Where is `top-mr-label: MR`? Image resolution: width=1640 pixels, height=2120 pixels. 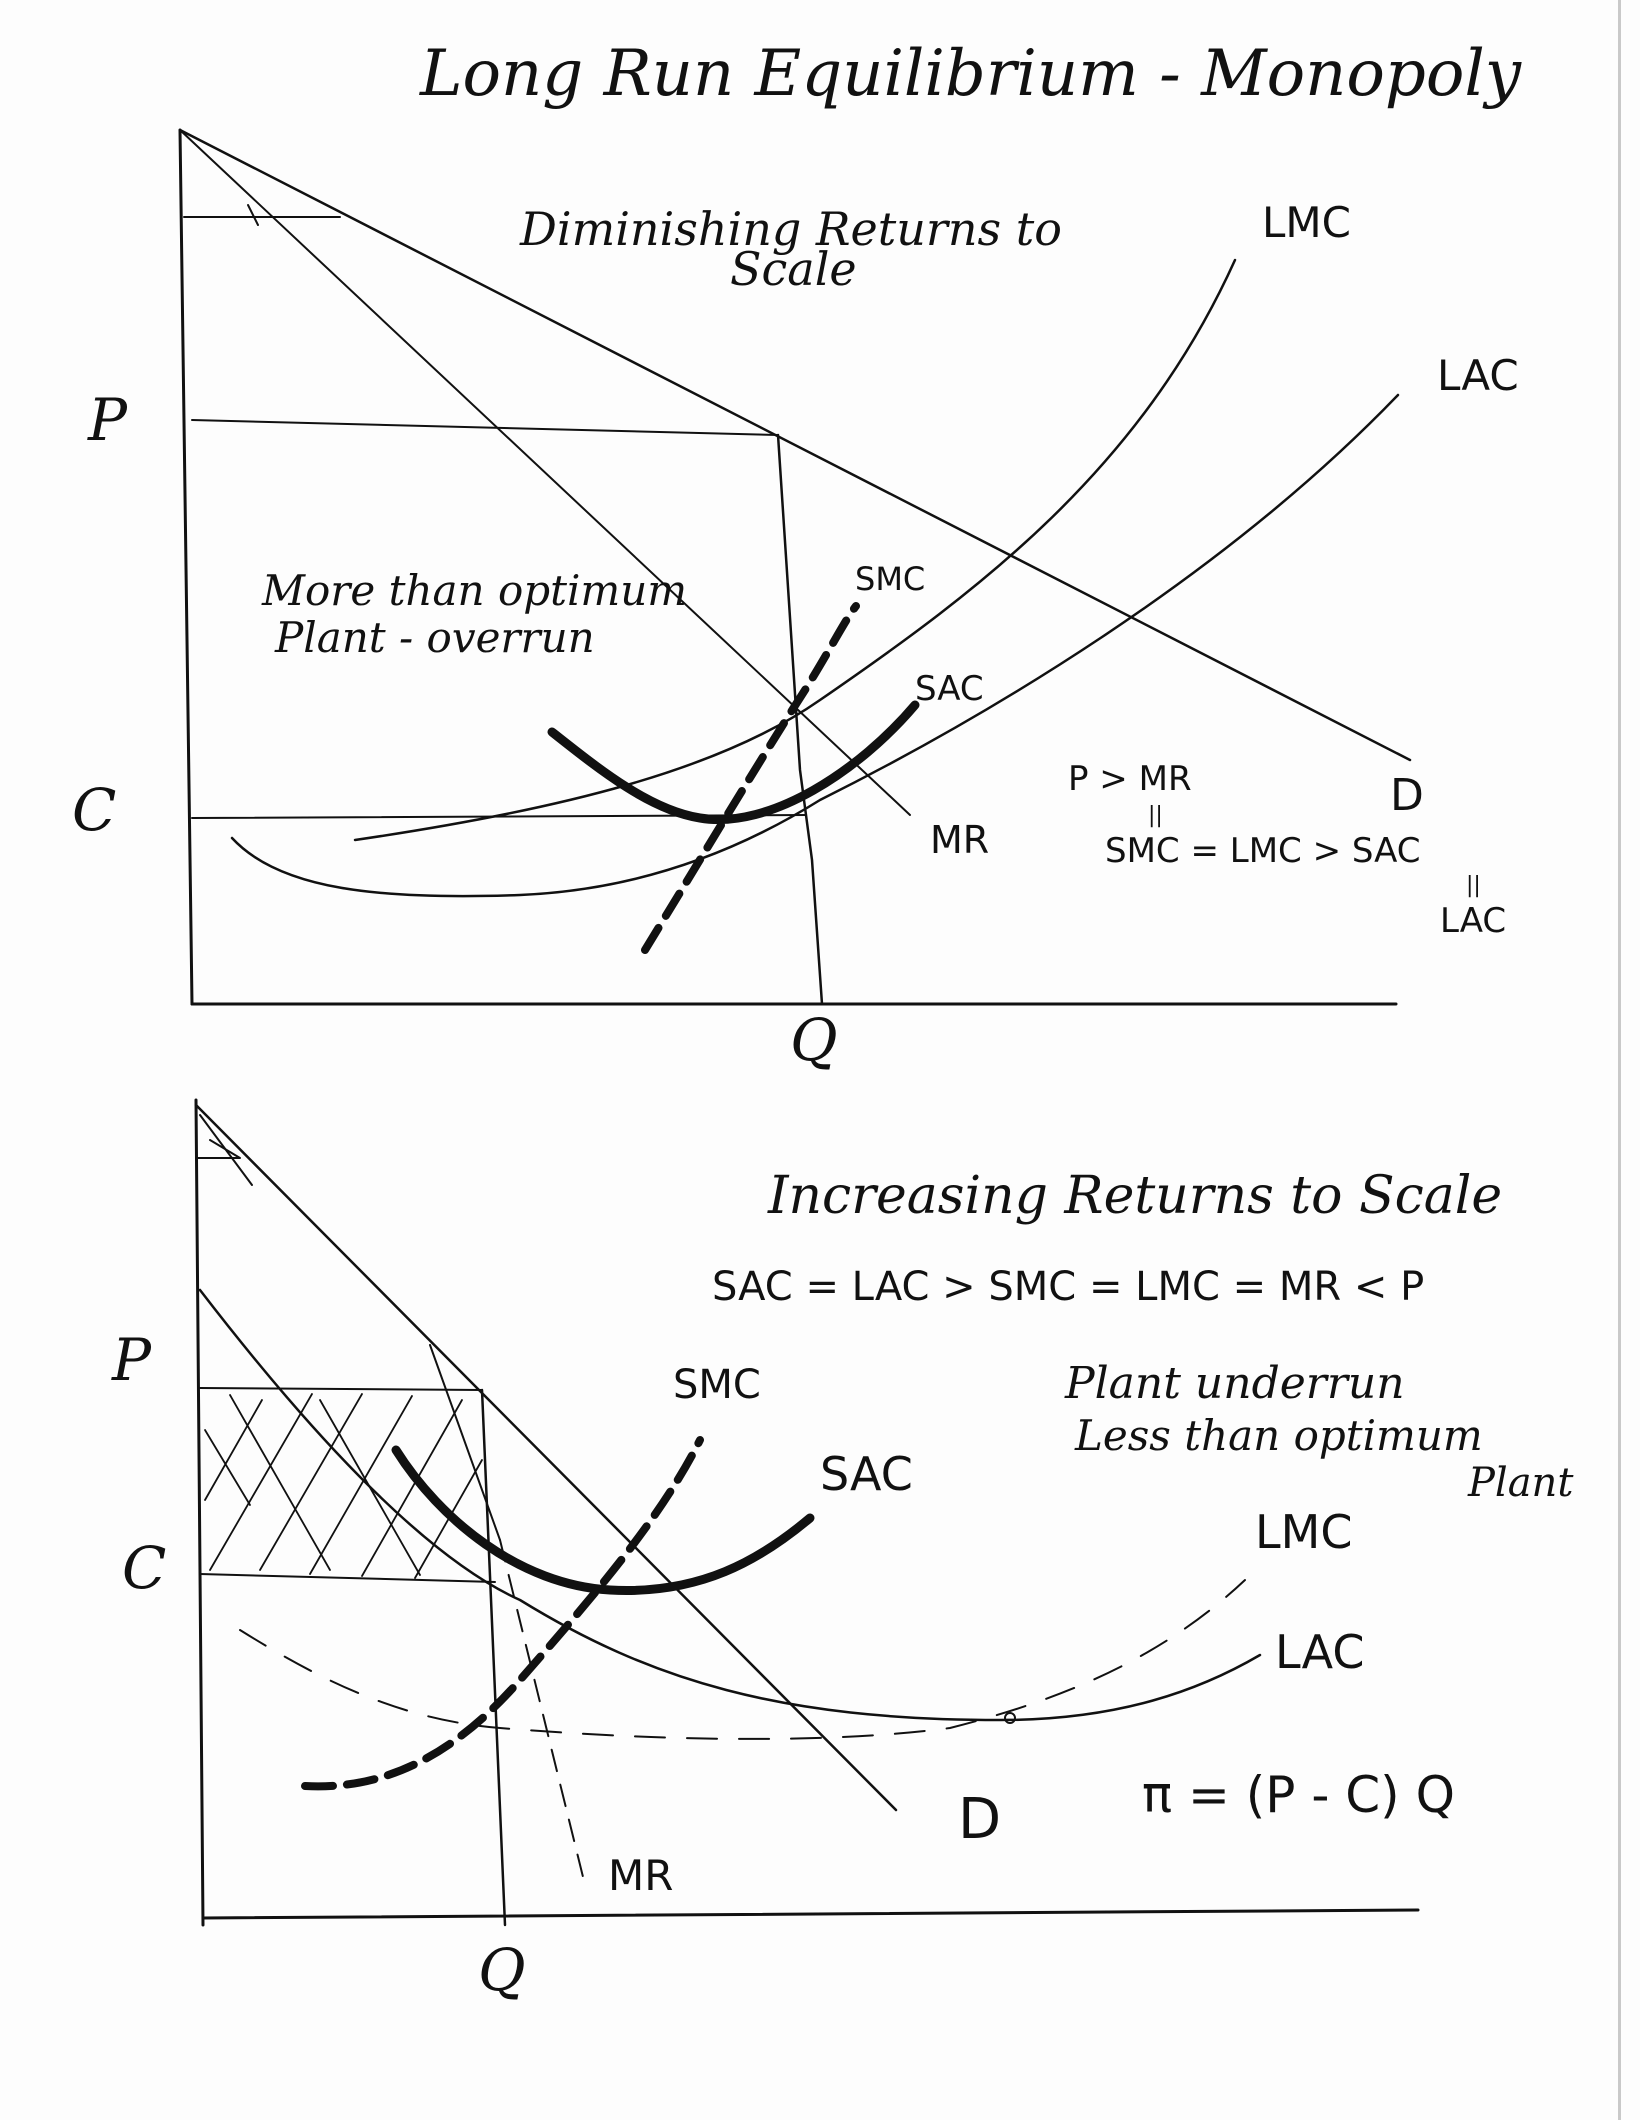 top-mr-label: MR is located at coordinates (959, 840).